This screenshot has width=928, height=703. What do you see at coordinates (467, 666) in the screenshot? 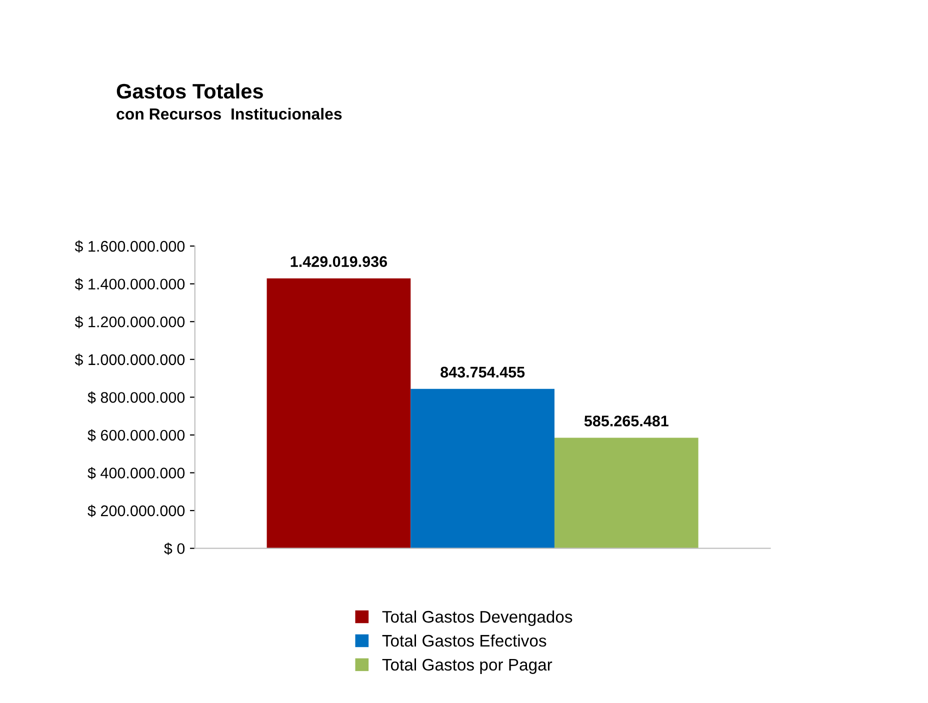
I see `legend-label: Total Gastos por Pagar` at bounding box center [467, 666].